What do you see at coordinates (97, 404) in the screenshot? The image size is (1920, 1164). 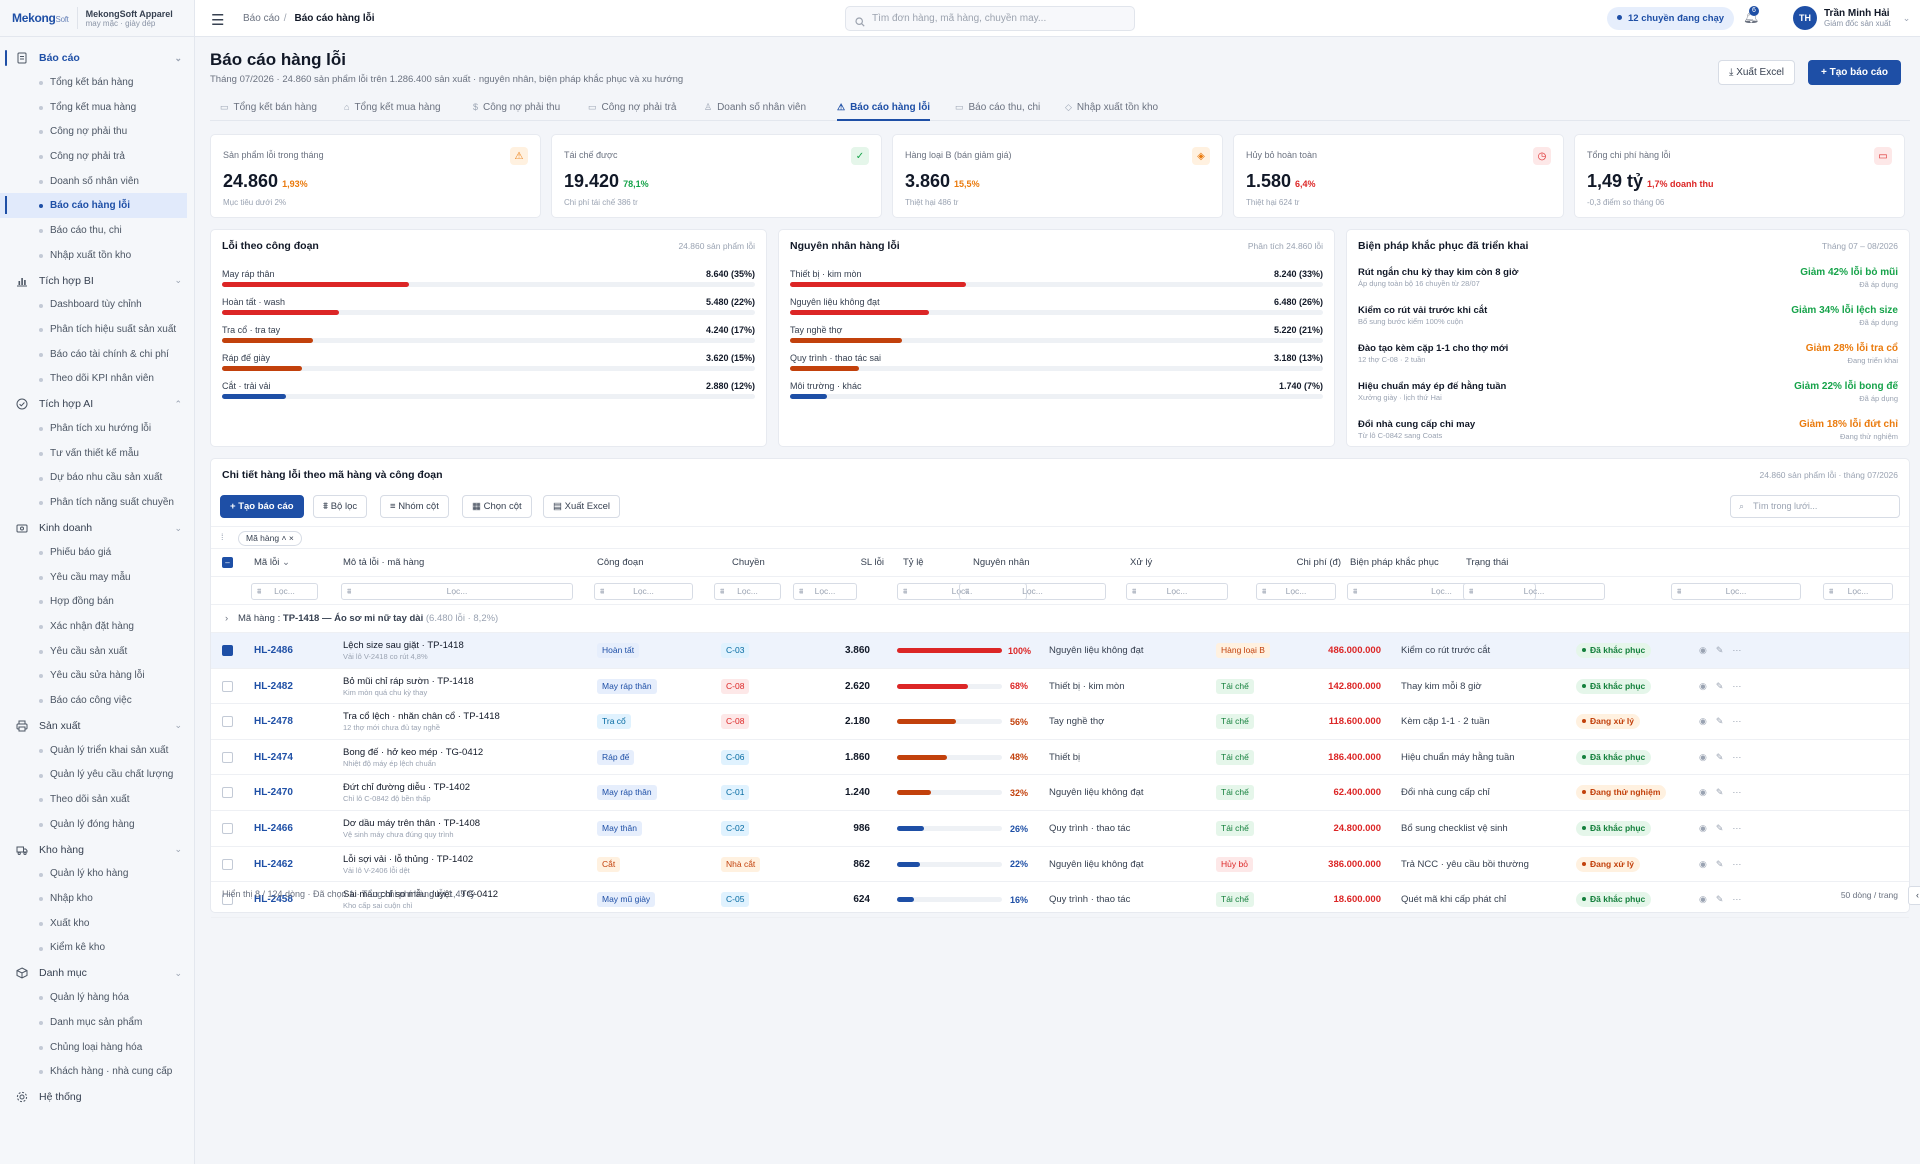 I see `sidebar-group-tich-hop-ai: Tích hợp AI ⌃` at bounding box center [97, 404].